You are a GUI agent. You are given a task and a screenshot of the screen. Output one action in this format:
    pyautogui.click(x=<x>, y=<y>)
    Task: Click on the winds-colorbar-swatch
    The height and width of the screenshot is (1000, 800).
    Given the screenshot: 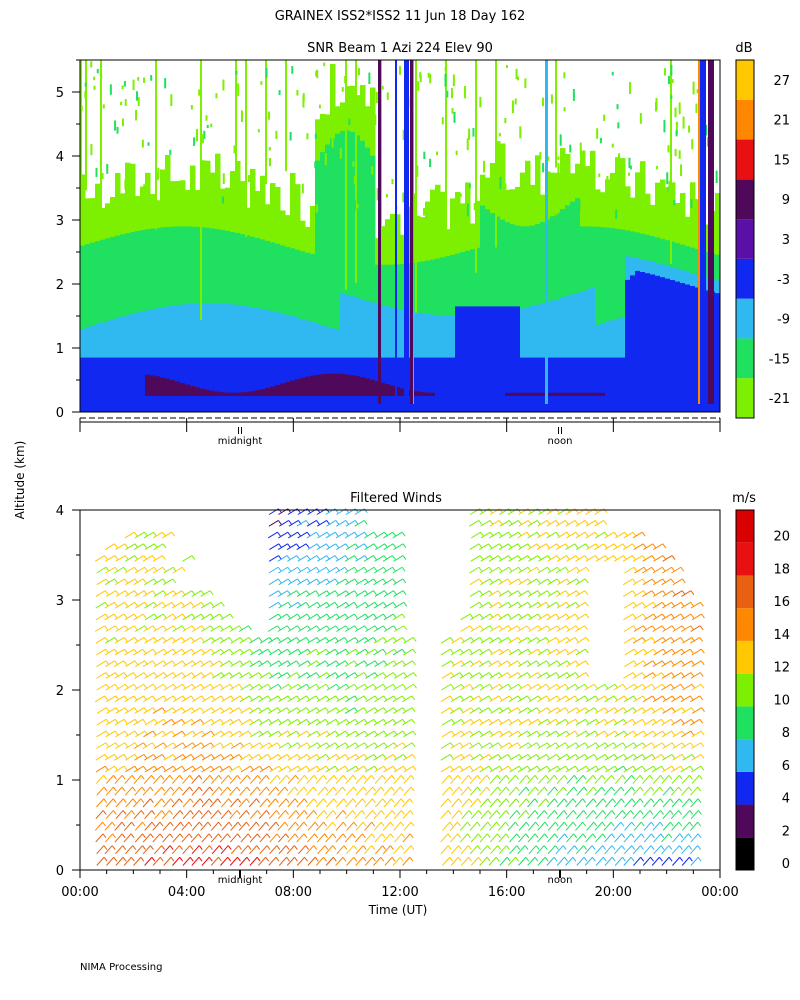 What is the action you would take?
    pyautogui.click(x=745, y=526)
    